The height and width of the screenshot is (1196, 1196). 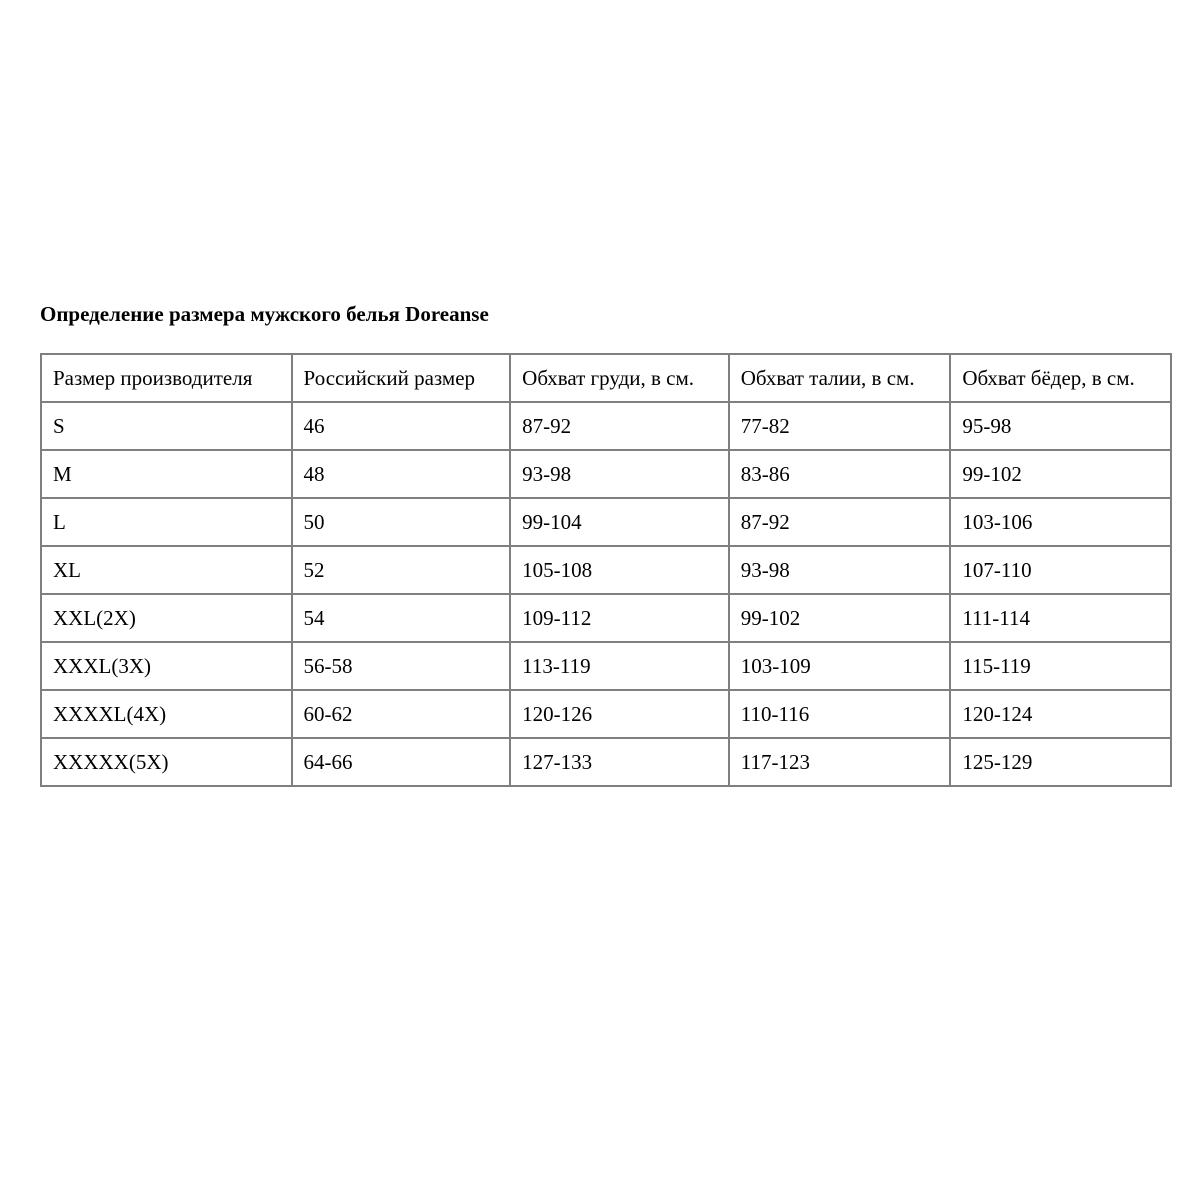 I want to click on table-cell: 117-123, so click(x=839, y=762).